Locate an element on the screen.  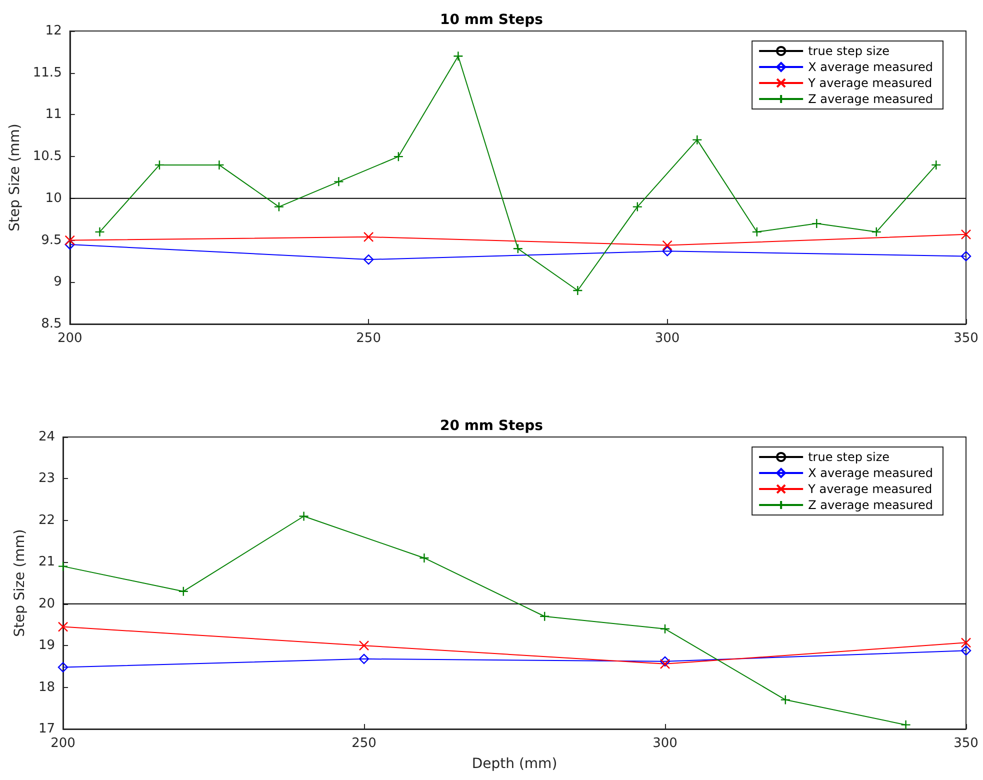
y-tick-label: 11 is located at coordinates (53, 114).